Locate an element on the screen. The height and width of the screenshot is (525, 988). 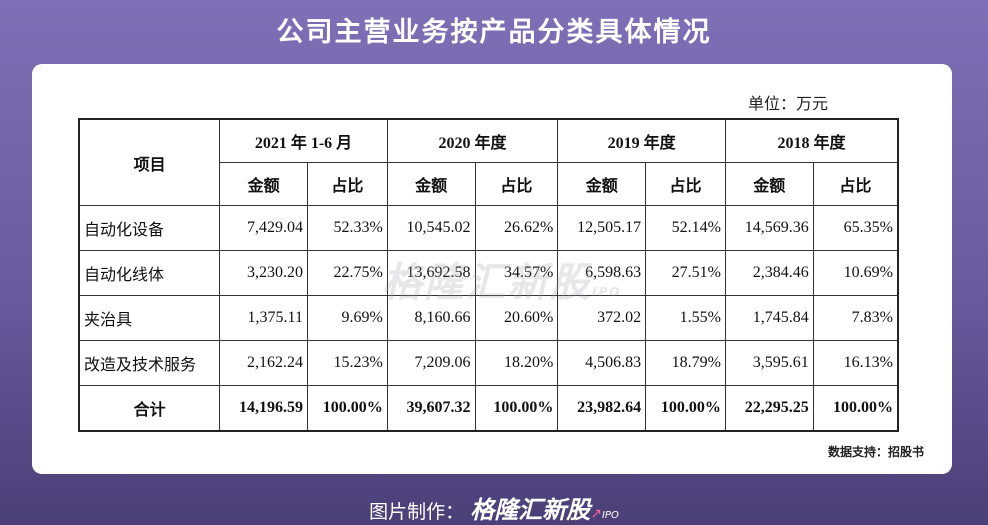
amount-cell: 6,598.63 is located at coordinates (602, 273).